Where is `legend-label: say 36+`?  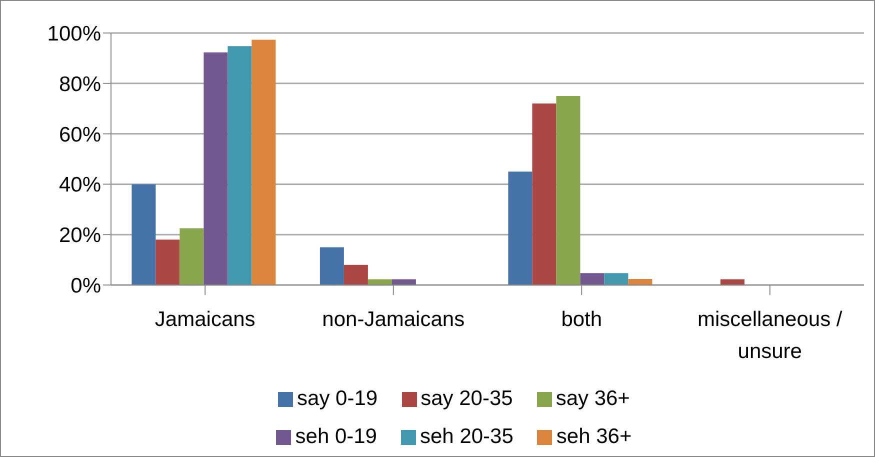
legend-label: say 36+ is located at coordinates (593, 398).